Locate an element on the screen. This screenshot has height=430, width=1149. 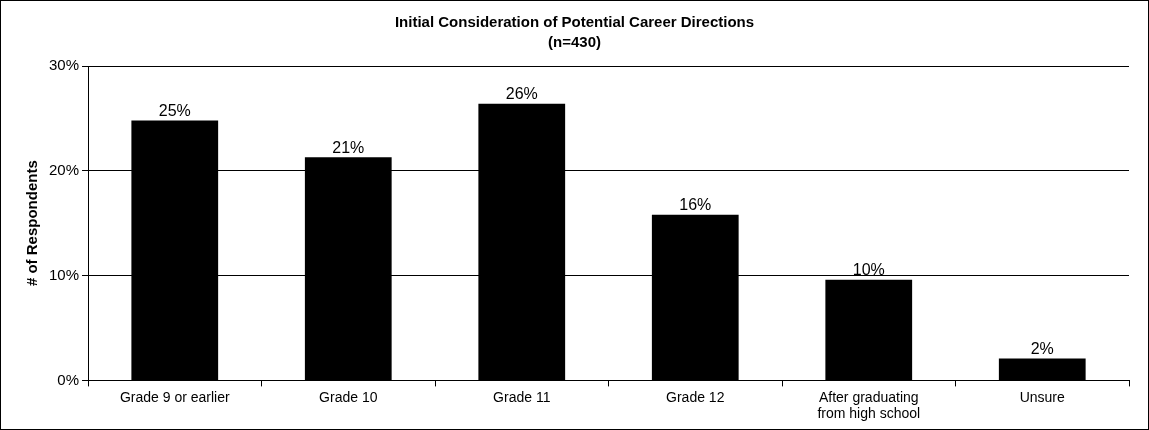
data-label: 26% is located at coordinates (521, 94).